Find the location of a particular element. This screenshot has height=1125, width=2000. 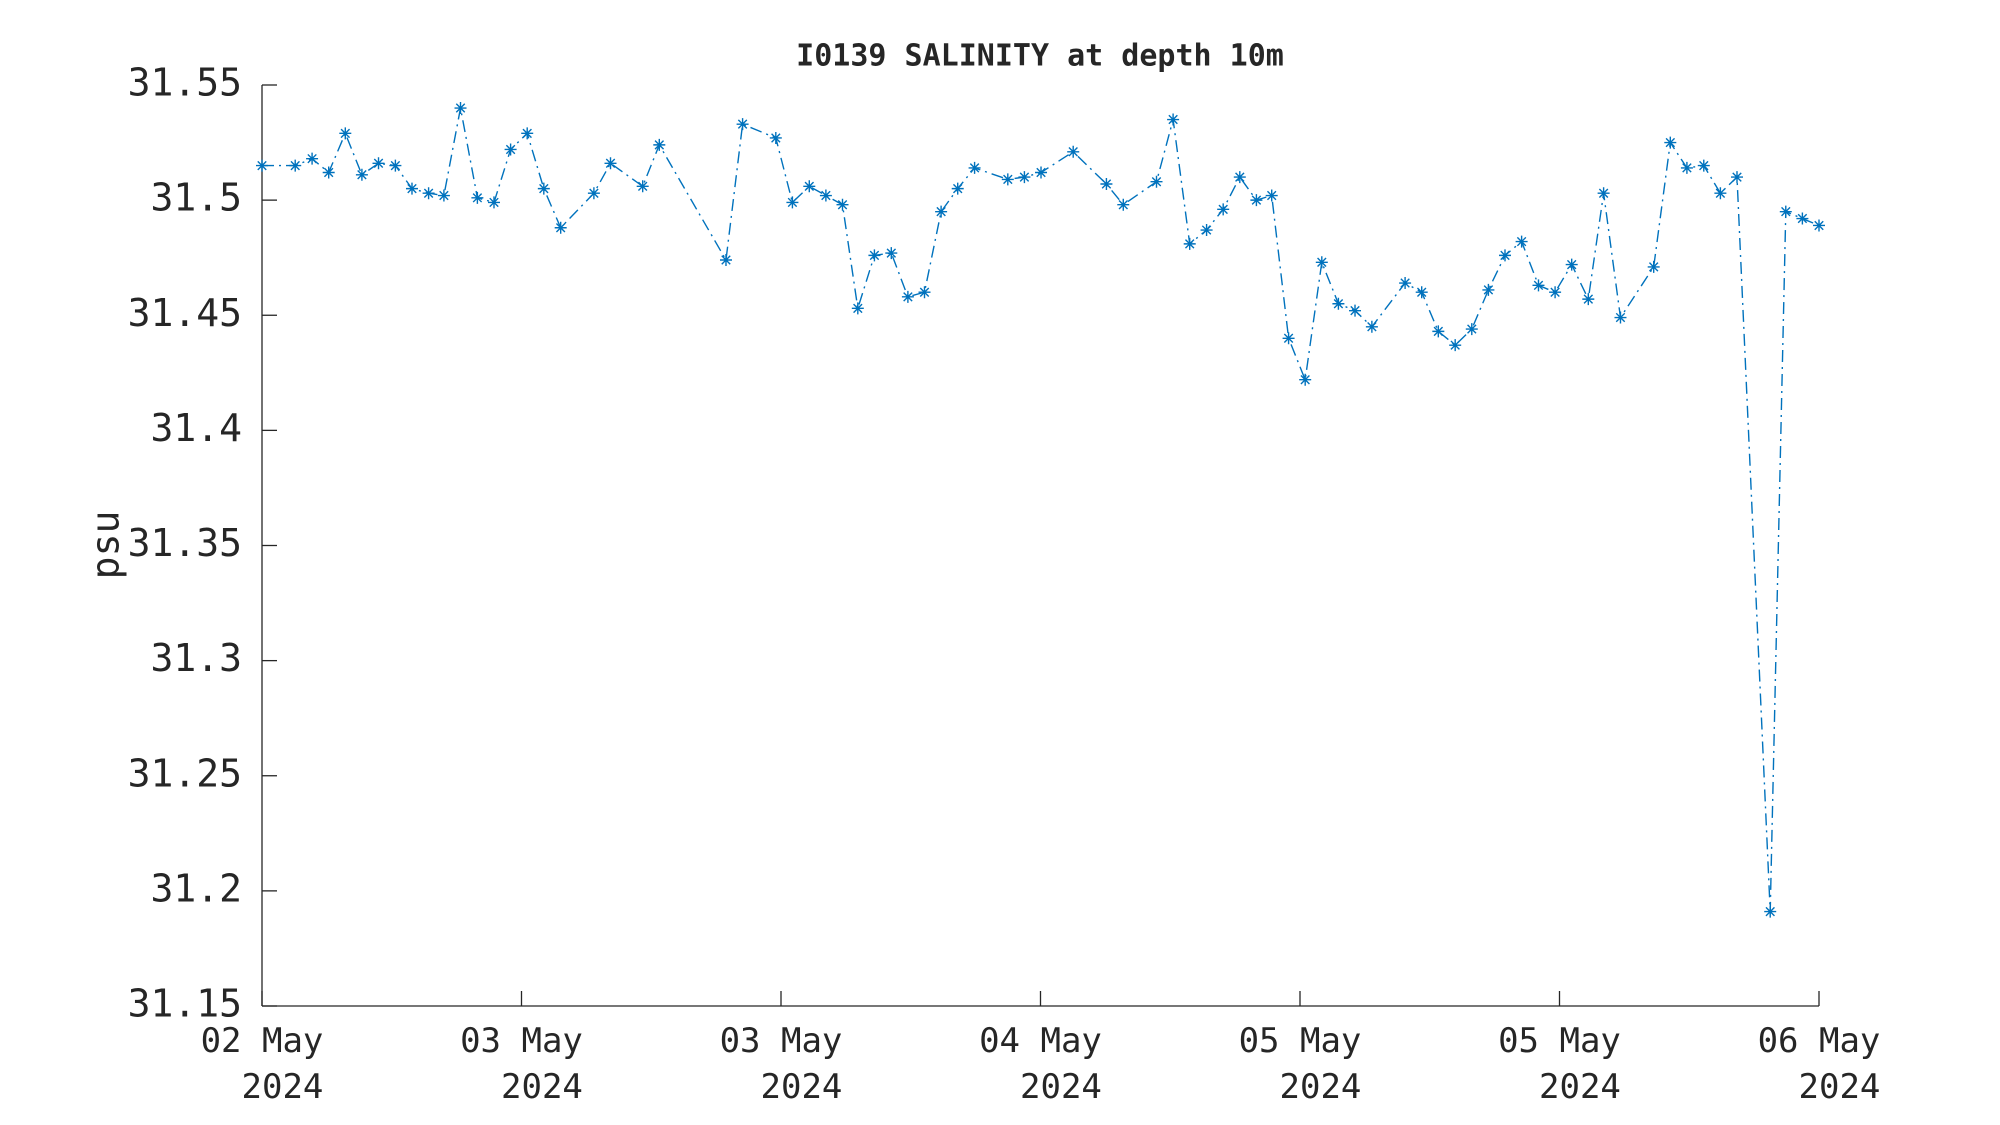

y-axis-label: psu is located at coordinates (106, 545).